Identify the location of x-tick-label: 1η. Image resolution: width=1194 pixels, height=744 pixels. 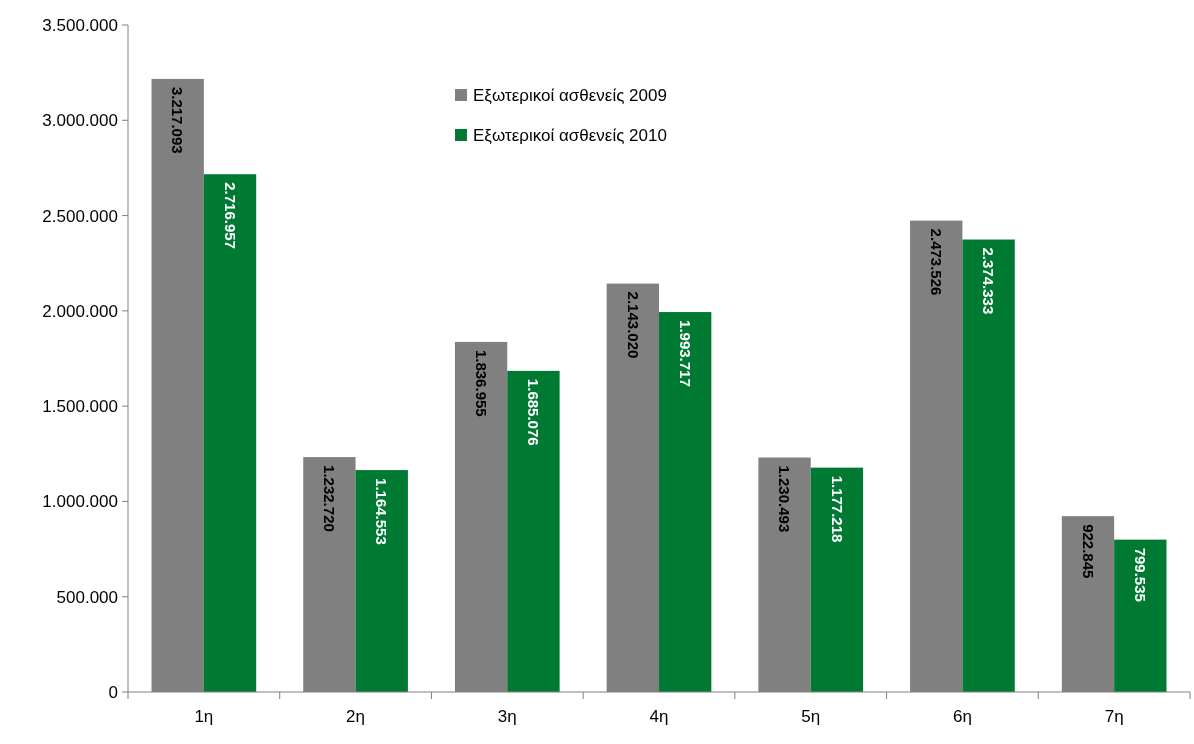
(204, 716).